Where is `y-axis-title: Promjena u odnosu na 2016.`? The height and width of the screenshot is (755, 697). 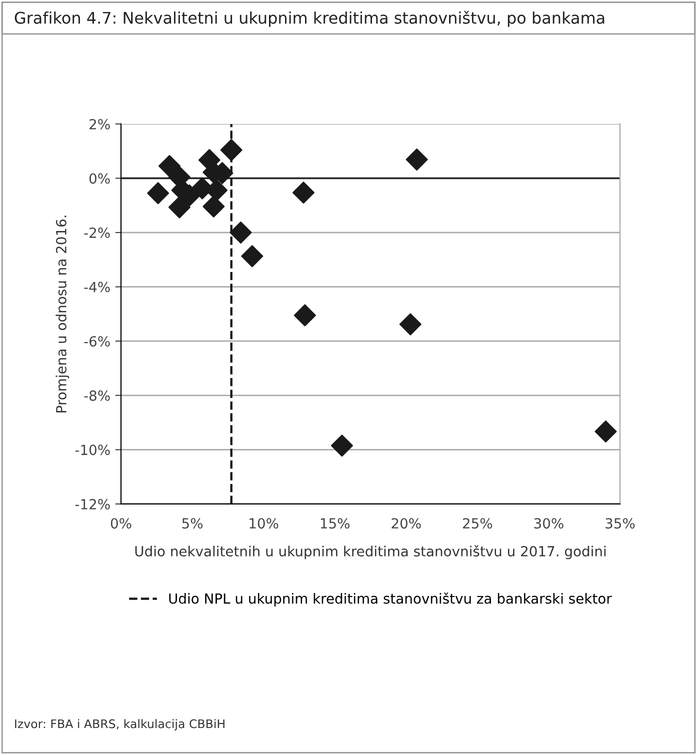
y-axis-title: Promjena u odnosu na 2016. is located at coordinates (63, 314).